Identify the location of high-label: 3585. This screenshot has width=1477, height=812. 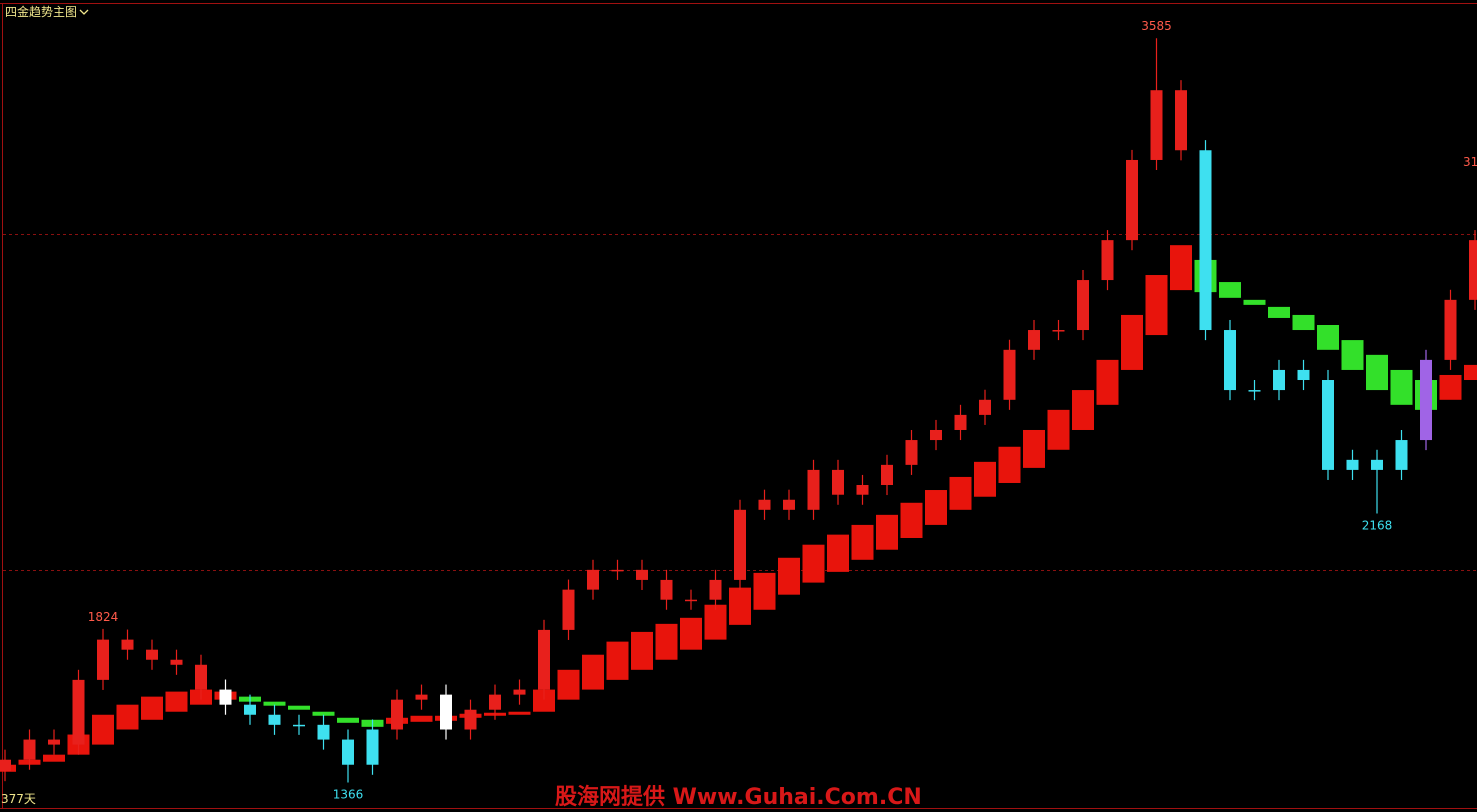
(1156, 26).